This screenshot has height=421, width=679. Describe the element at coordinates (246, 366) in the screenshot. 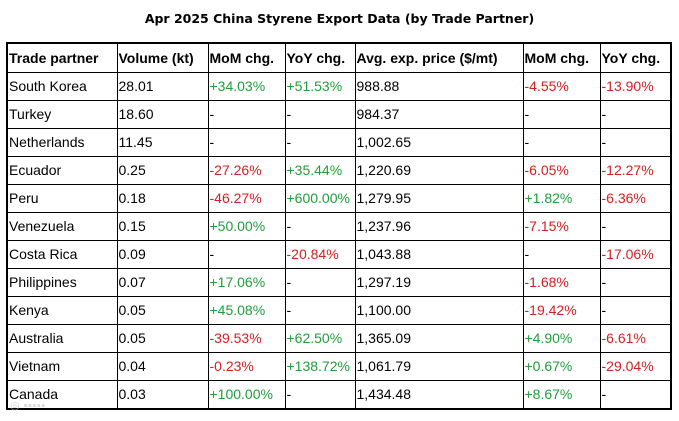

I see `cell-volume-mom: -0.23%` at that location.